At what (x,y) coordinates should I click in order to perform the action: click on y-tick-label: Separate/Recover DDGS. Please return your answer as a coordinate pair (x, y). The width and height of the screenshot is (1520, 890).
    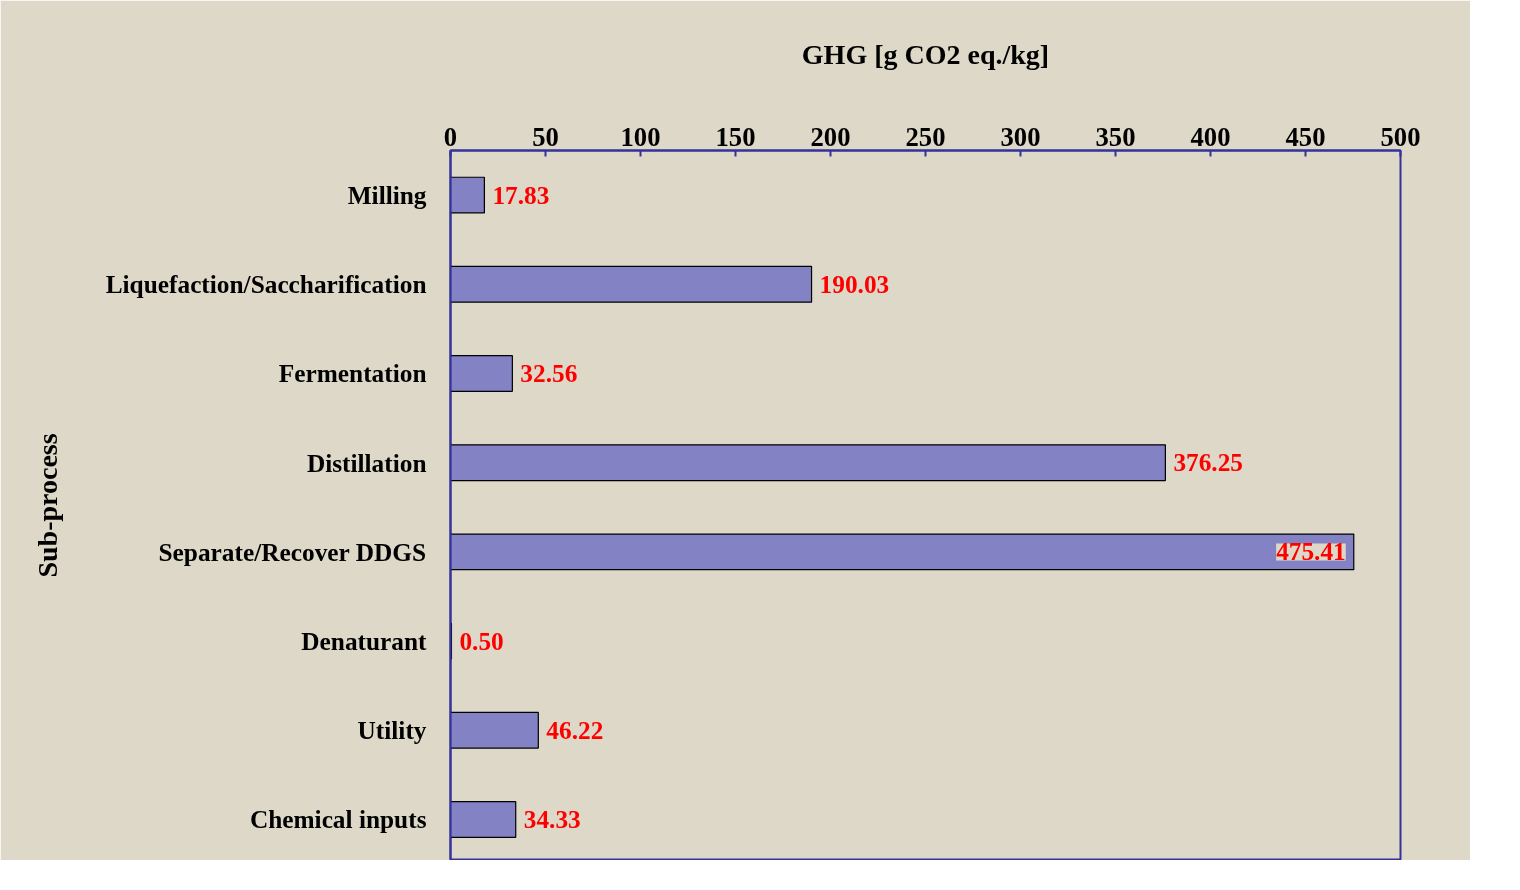
    Looking at the image, I should click on (292, 551).